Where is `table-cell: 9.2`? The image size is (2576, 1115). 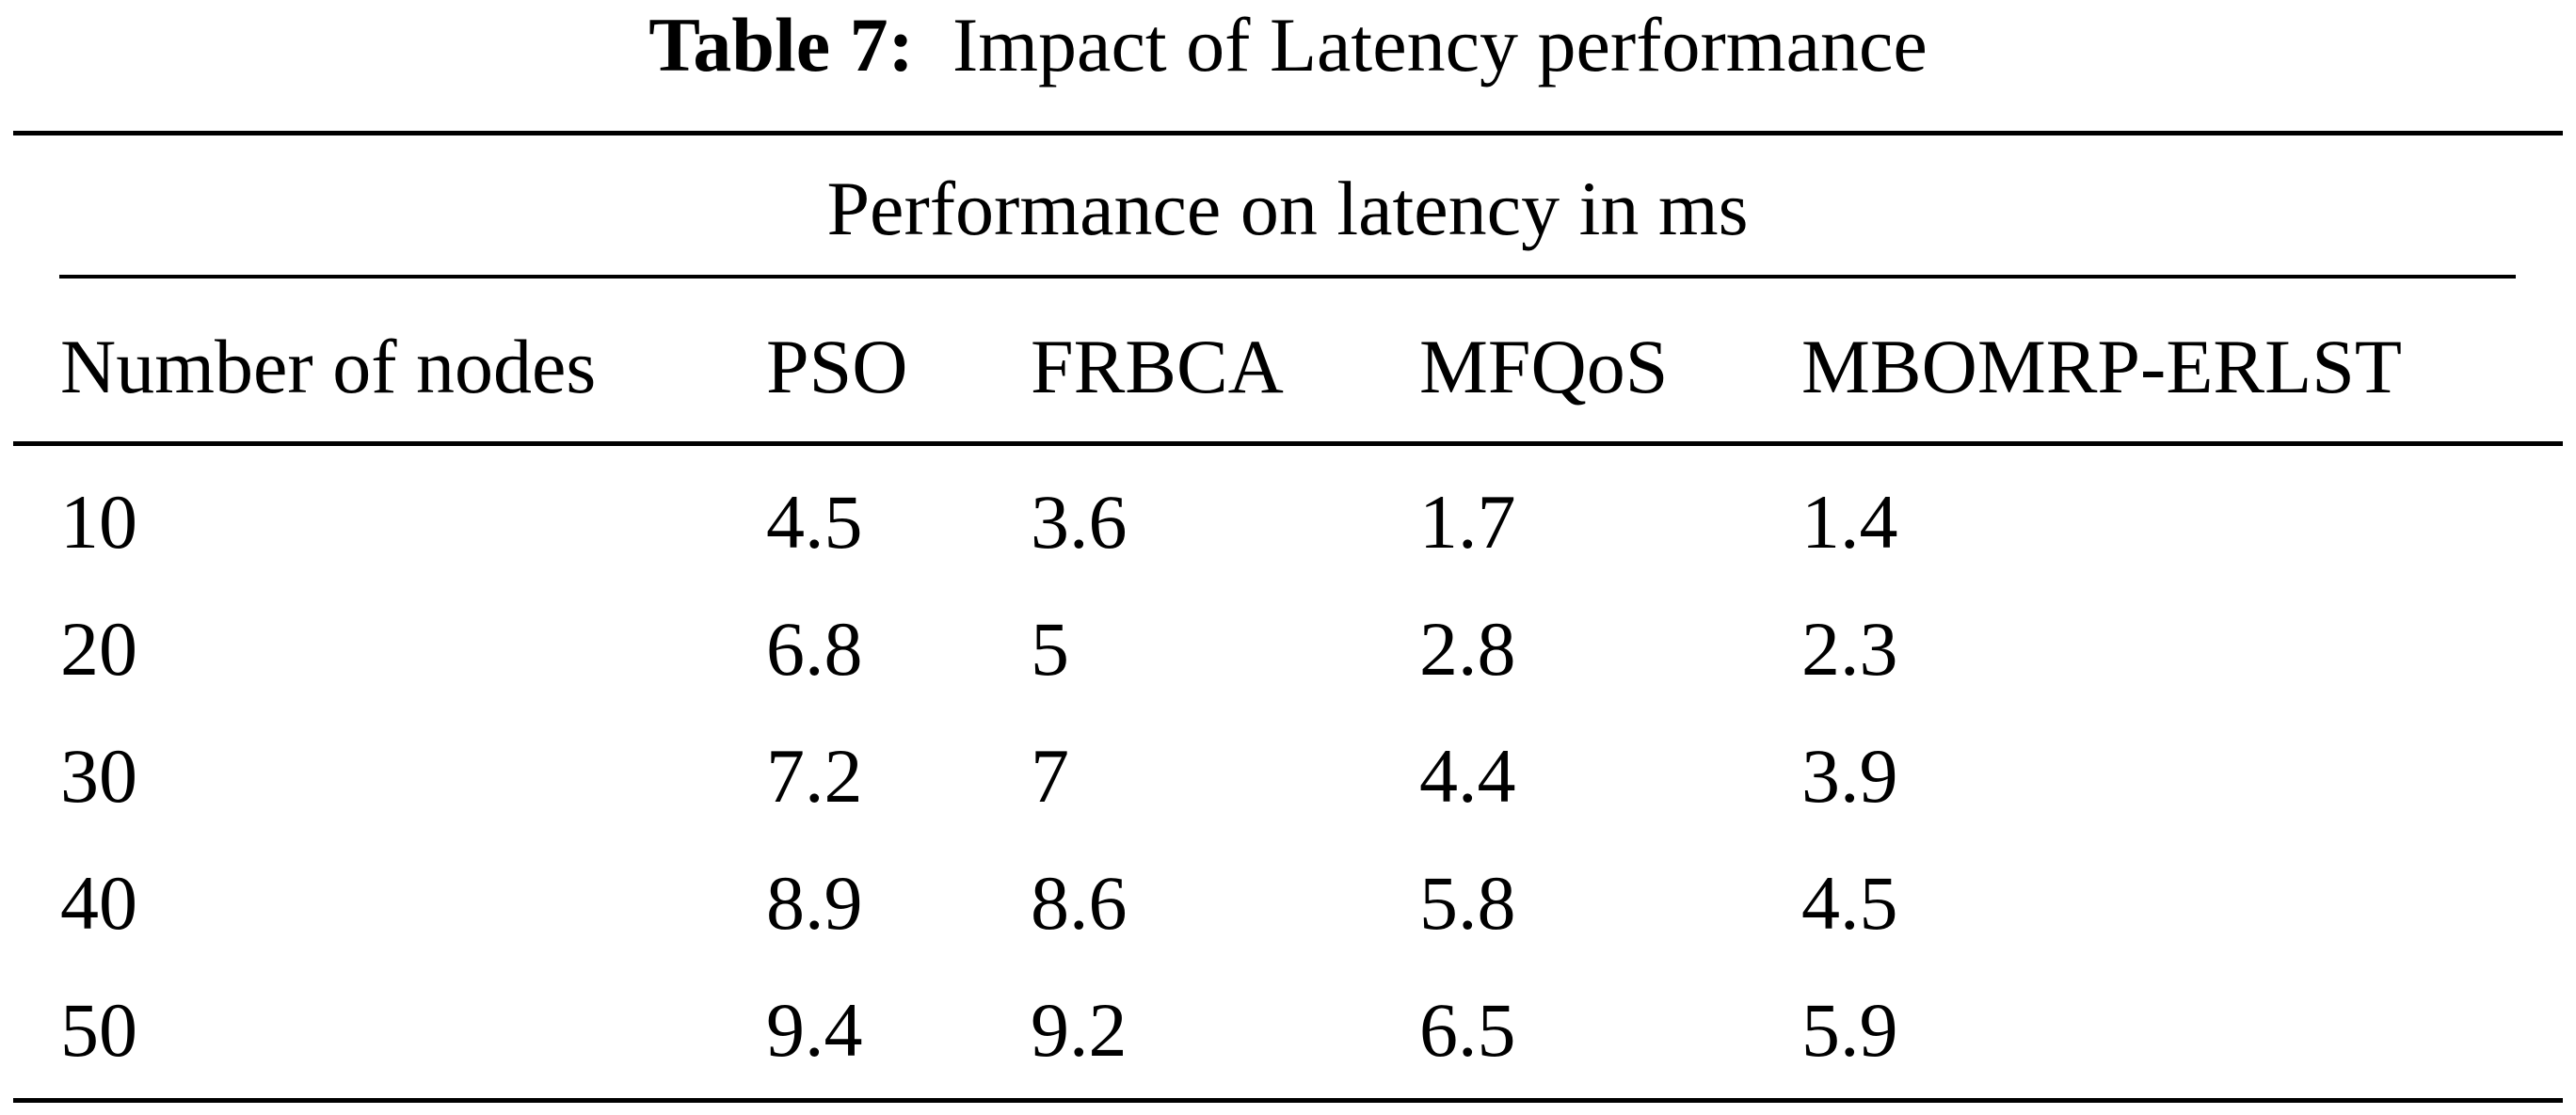
table-cell: 9.2 is located at coordinates (1079, 1030).